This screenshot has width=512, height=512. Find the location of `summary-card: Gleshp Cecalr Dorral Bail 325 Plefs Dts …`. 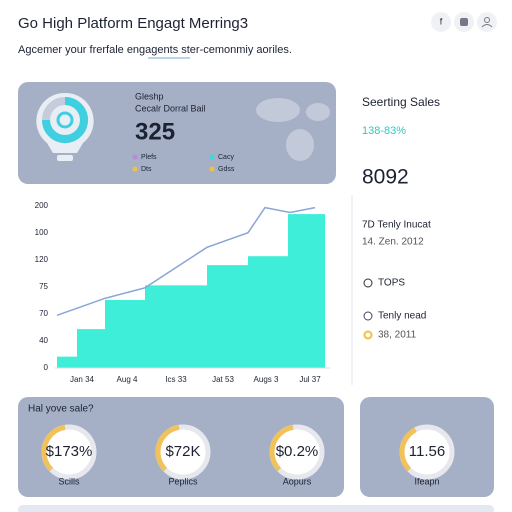

summary-card: Gleshp Cecalr Dorral Bail 325 Plefs Dts … is located at coordinates (177, 133).